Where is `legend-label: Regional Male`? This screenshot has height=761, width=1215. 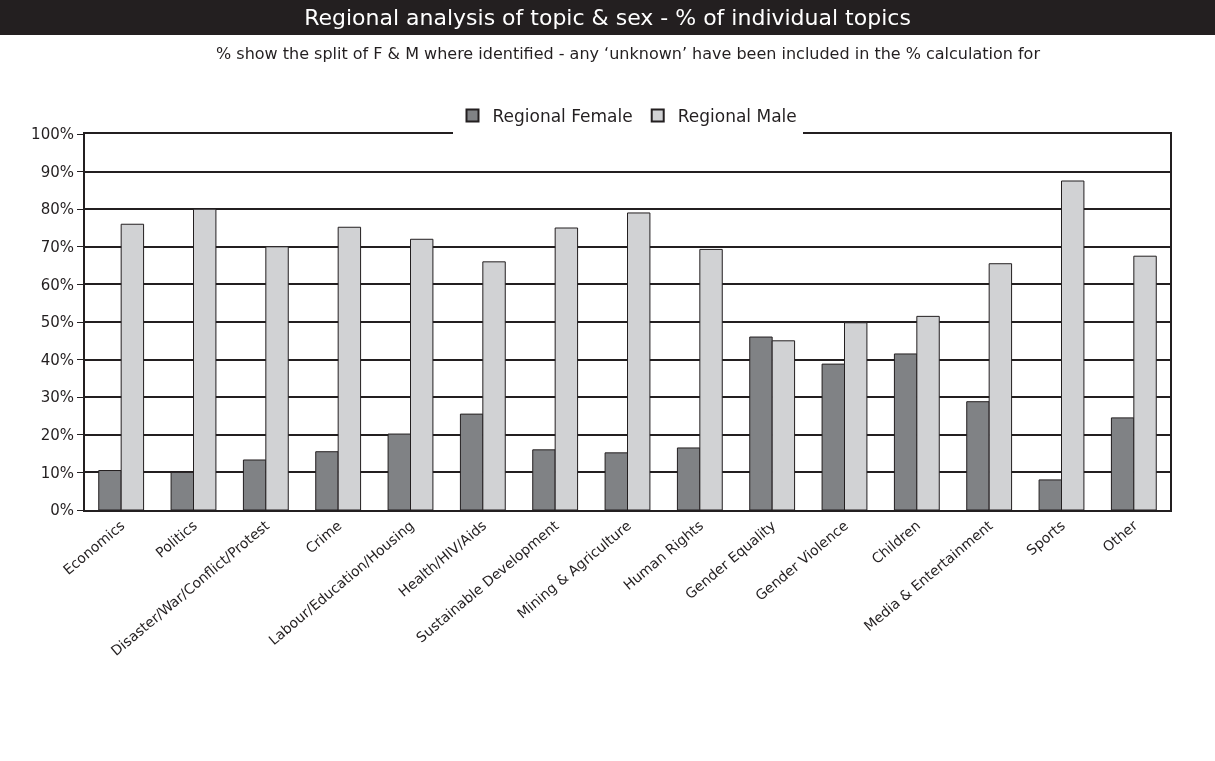 legend-label: Regional Male is located at coordinates (737, 116).